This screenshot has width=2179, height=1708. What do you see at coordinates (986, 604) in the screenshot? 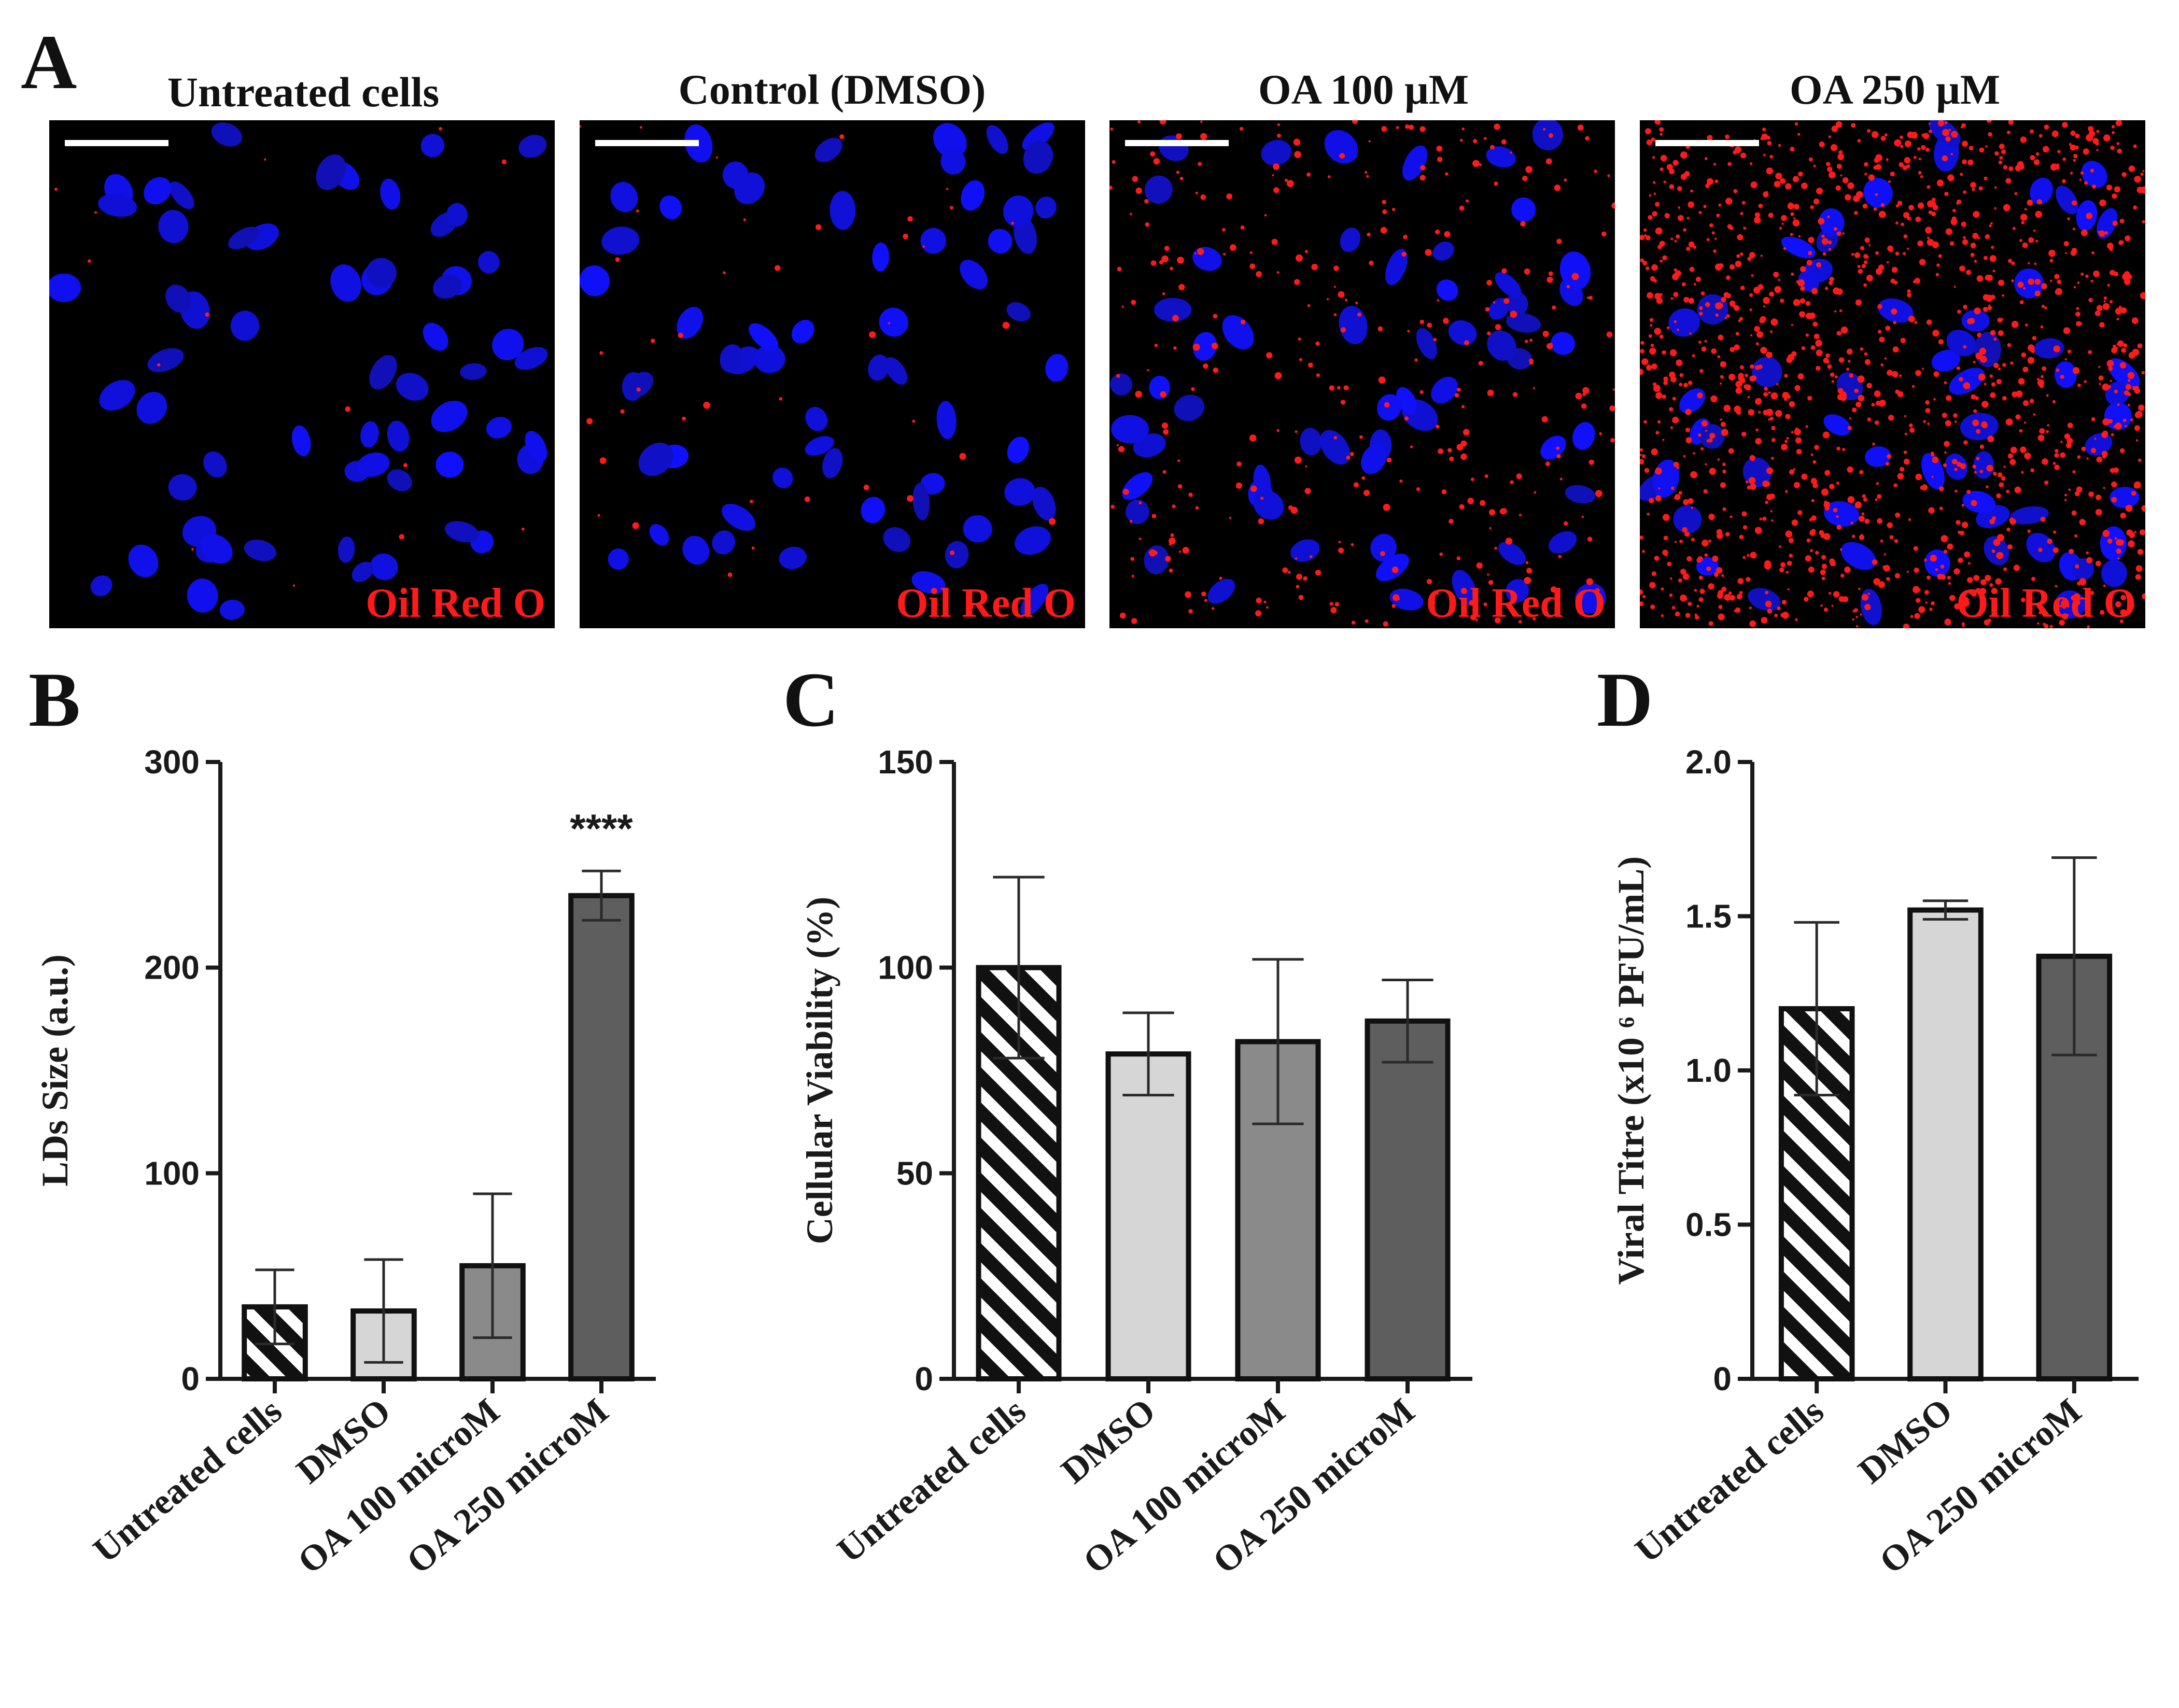
I see `stain-label: Oil Red O` at bounding box center [986, 604].